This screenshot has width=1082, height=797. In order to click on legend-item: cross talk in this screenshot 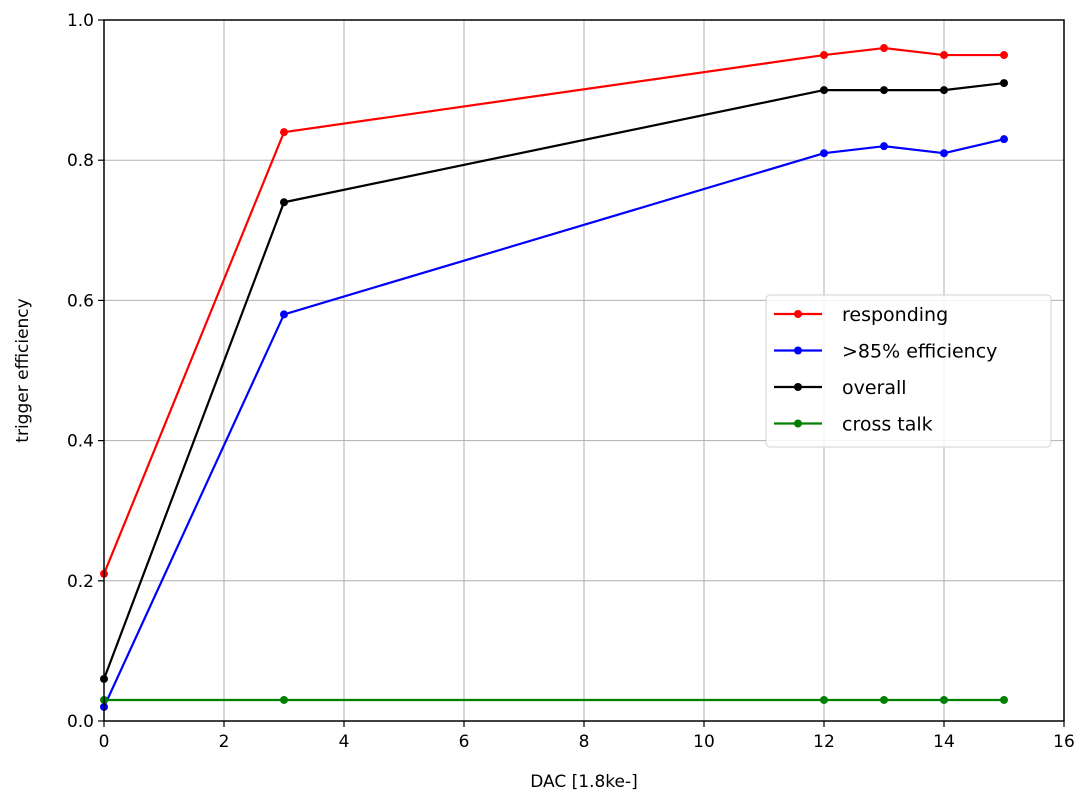, I will do `click(853, 425)`.